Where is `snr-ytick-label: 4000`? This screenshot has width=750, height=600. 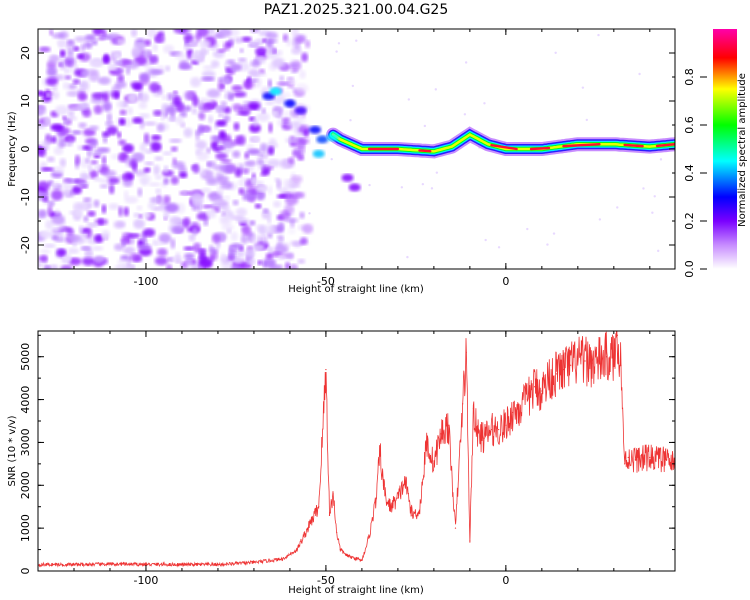 snr-ytick-label: 4000 is located at coordinates (25, 400).